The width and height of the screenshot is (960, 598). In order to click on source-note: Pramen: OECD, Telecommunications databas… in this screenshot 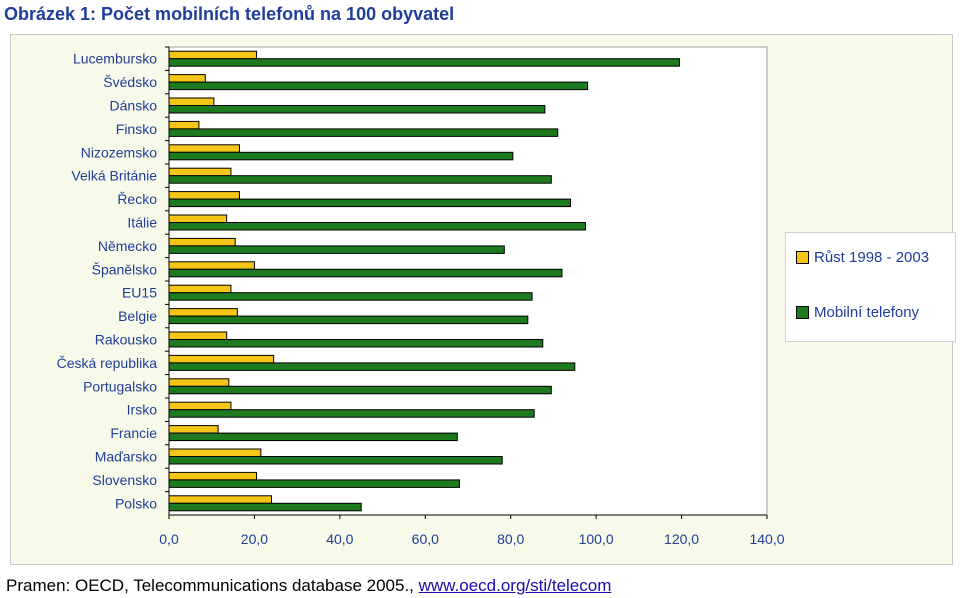, I will do `click(308, 586)`.